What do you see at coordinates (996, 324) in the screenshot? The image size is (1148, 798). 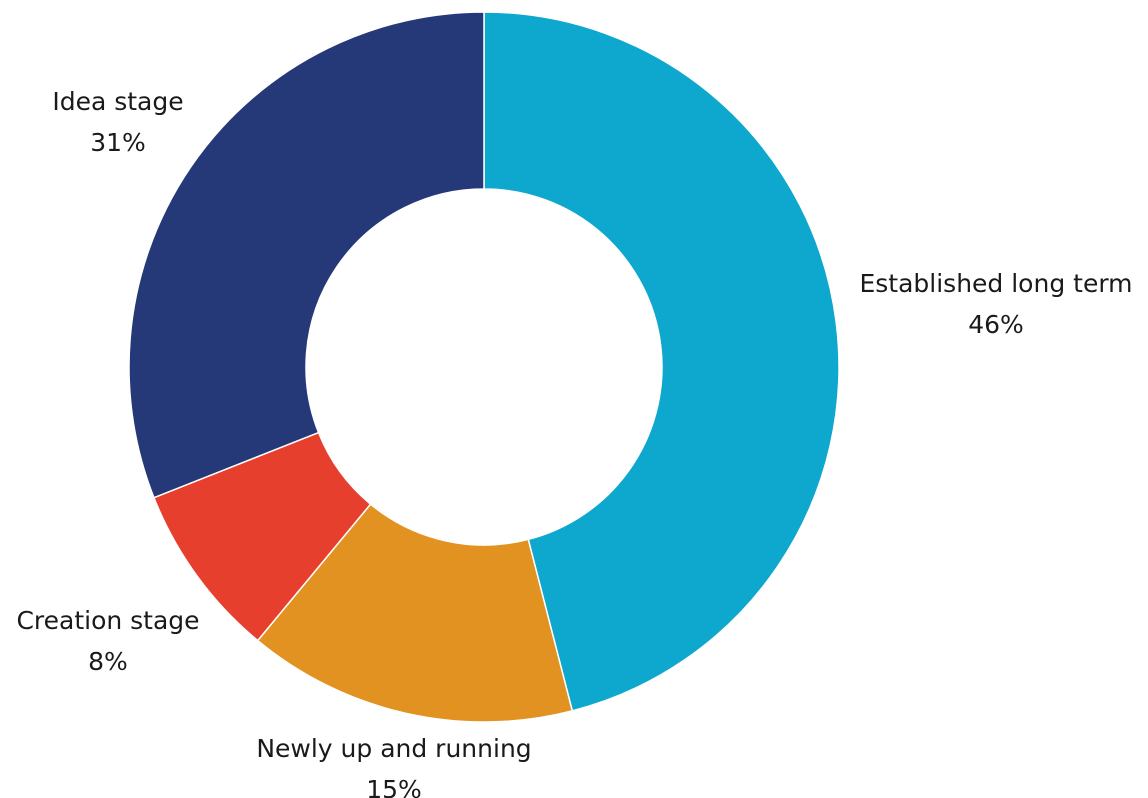 I see `slice-value-established-long-term: 46%` at bounding box center [996, 324].